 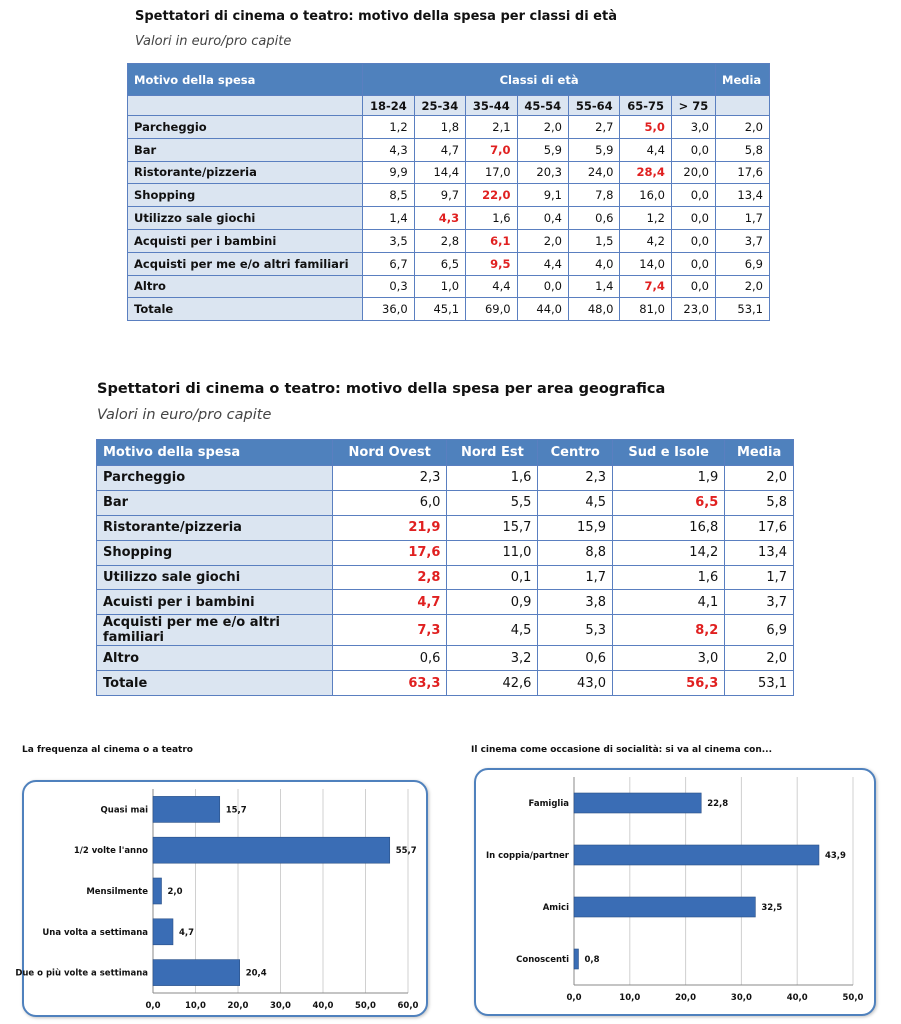 I want to click on table-cell: 23,0, so click(x=693, y=309).